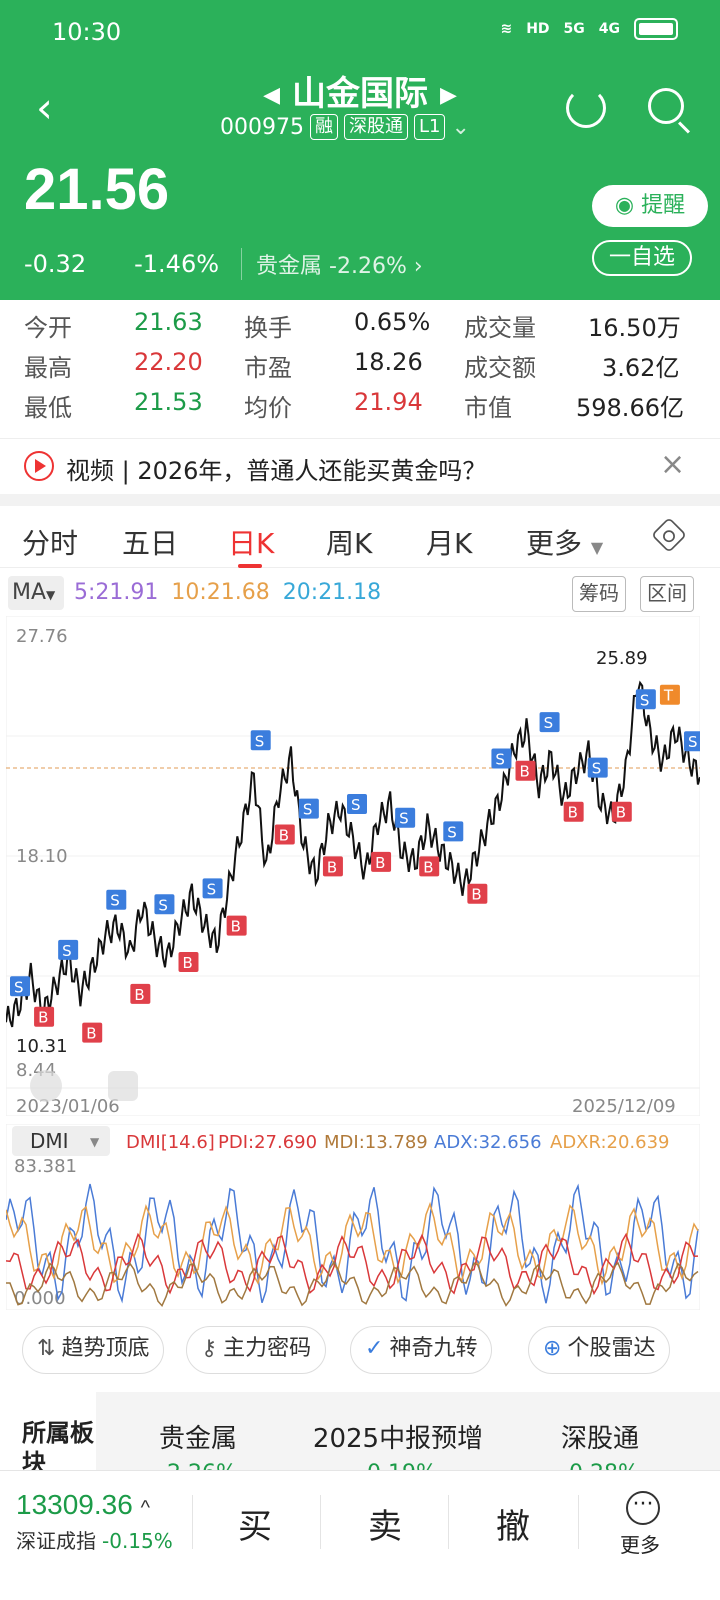 The width and height of the screenshot is (720, 1600). What do you see at coordinates (74, 1504) in the screenshot?
I see `index-value-text: 13309.36` at bounding box center [74, 1504].